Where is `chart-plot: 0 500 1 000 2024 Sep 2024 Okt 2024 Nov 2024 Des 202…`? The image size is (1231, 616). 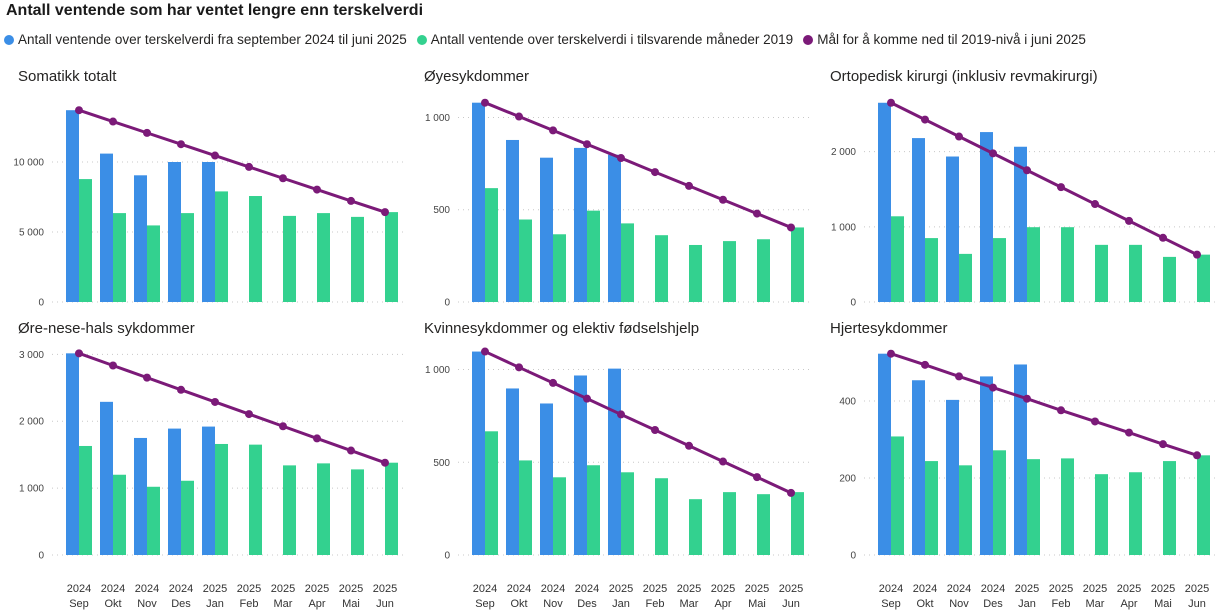 chart-plot: 0 500 1 000 2024 Sep 2024 Okt 2024 Nov 2024 Des 202… is located at coordinates (618, 478).